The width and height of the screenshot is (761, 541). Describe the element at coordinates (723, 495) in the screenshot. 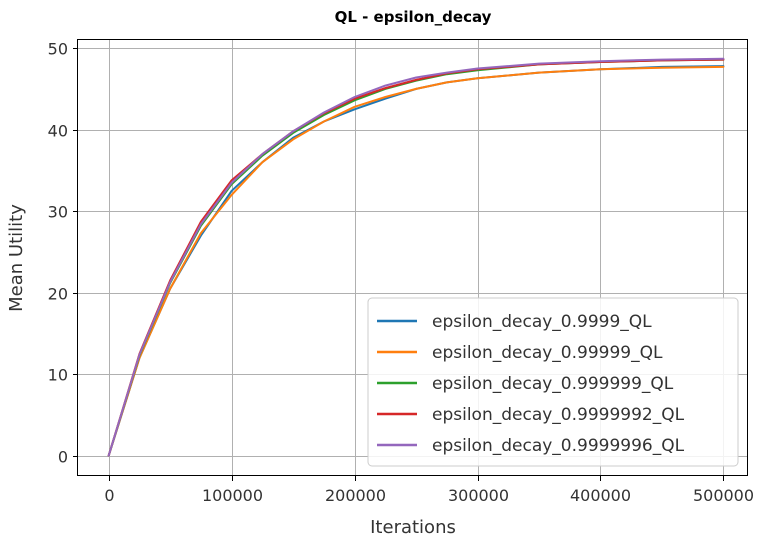

I see `x-tick-label: 500000` at that location.